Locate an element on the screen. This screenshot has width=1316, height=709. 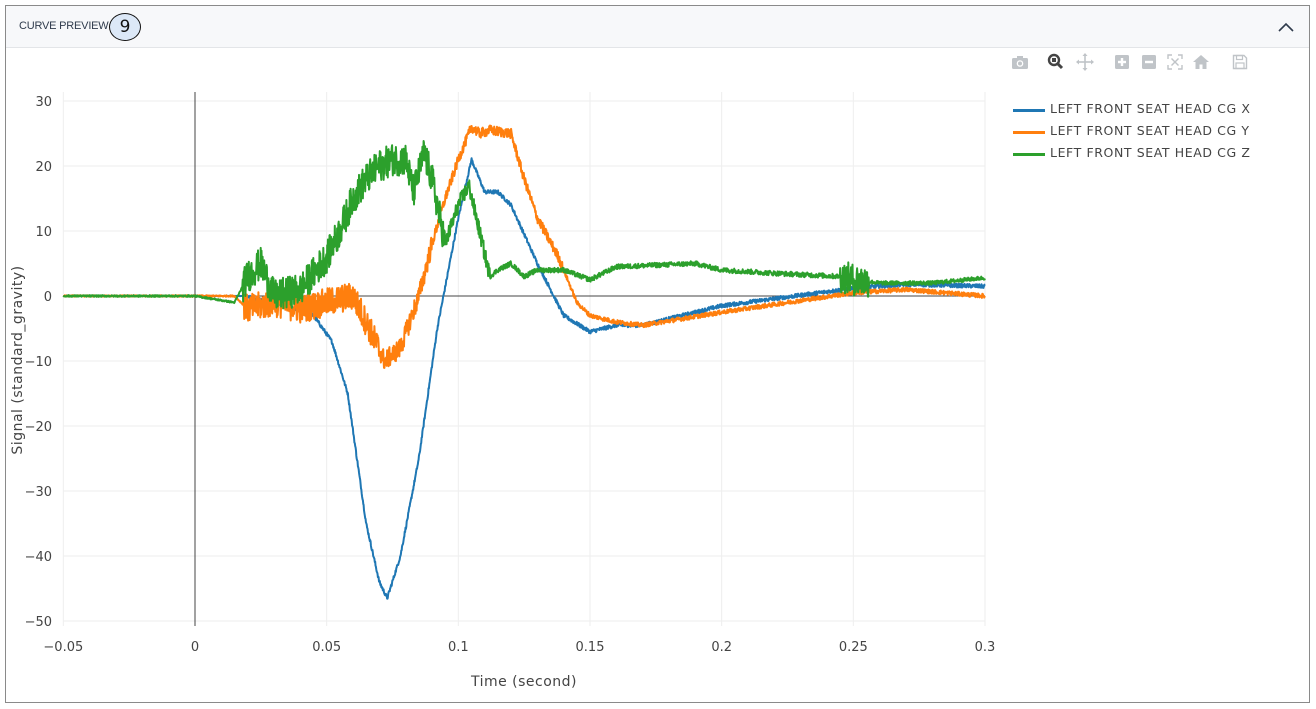
zoom-in-icon is located at coordinates (1122, 62).